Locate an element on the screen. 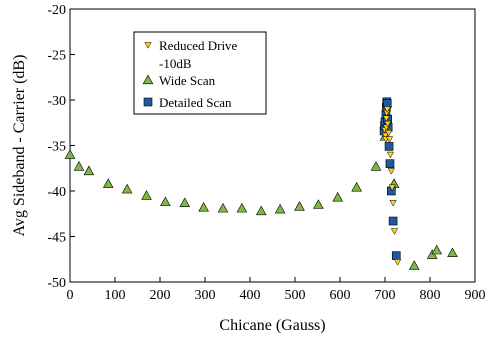 The width and height of the screenshot is (487, 341). legend-box is located at coordinates (200, 73).